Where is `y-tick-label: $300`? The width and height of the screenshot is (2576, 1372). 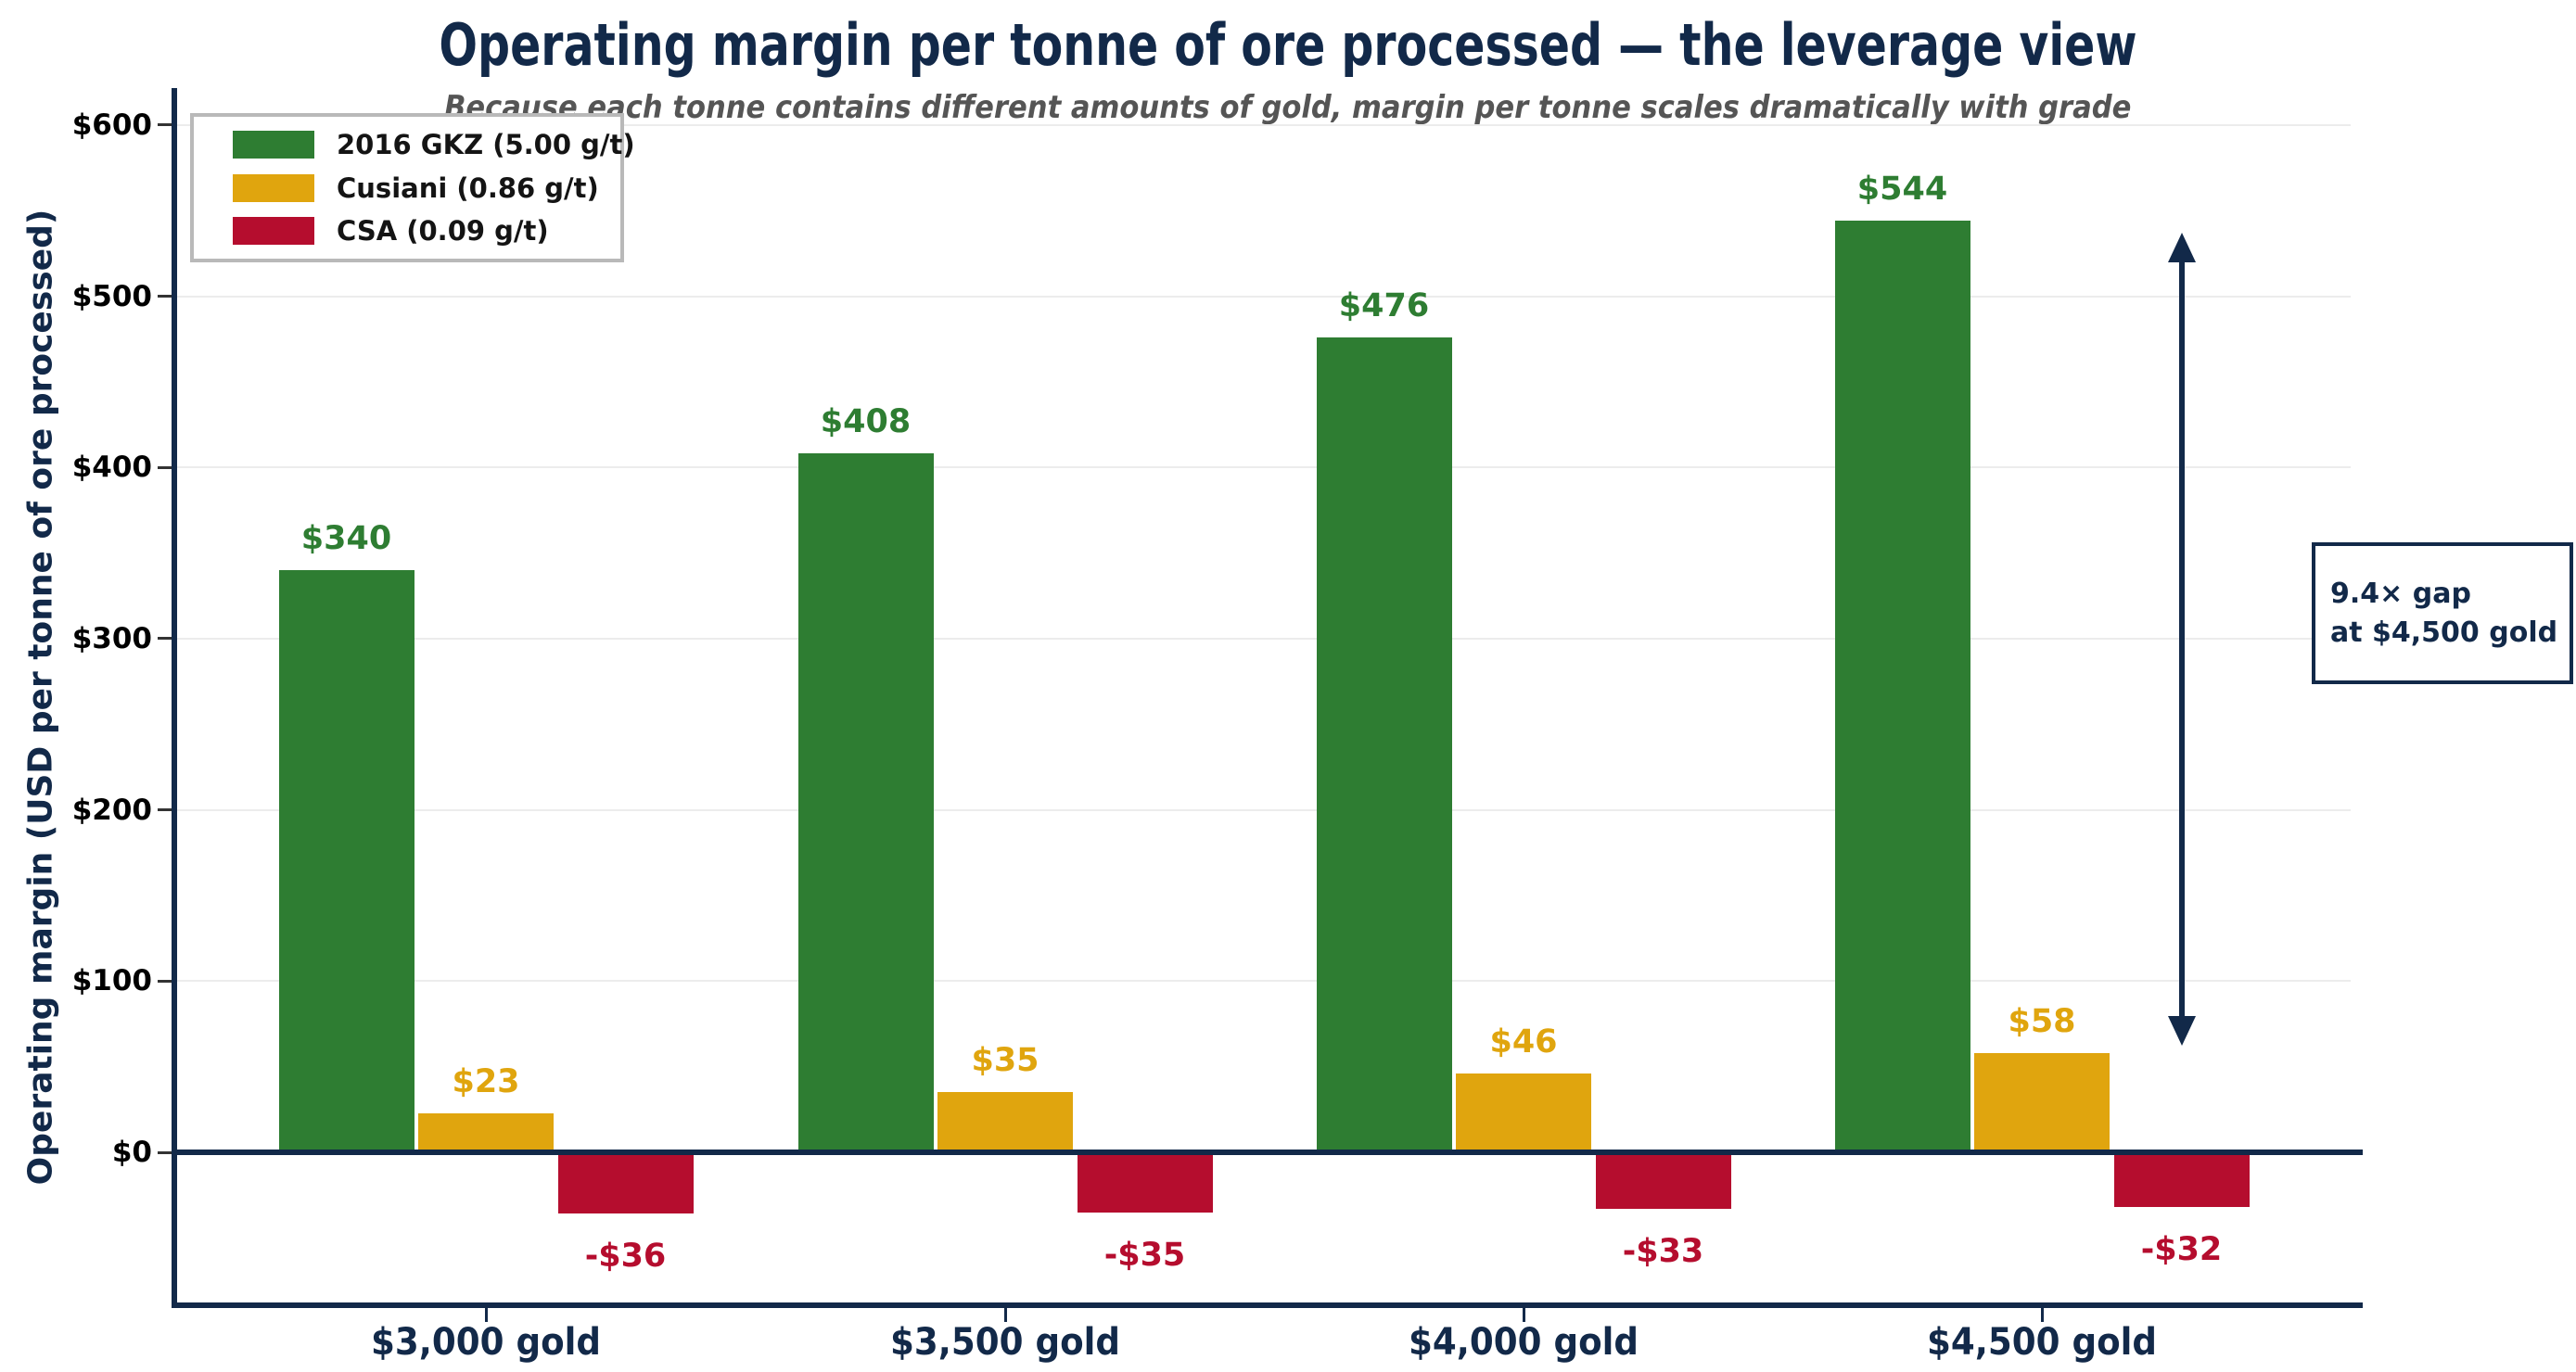 y-tick-label: $300 is located at coordinates (112, 638).